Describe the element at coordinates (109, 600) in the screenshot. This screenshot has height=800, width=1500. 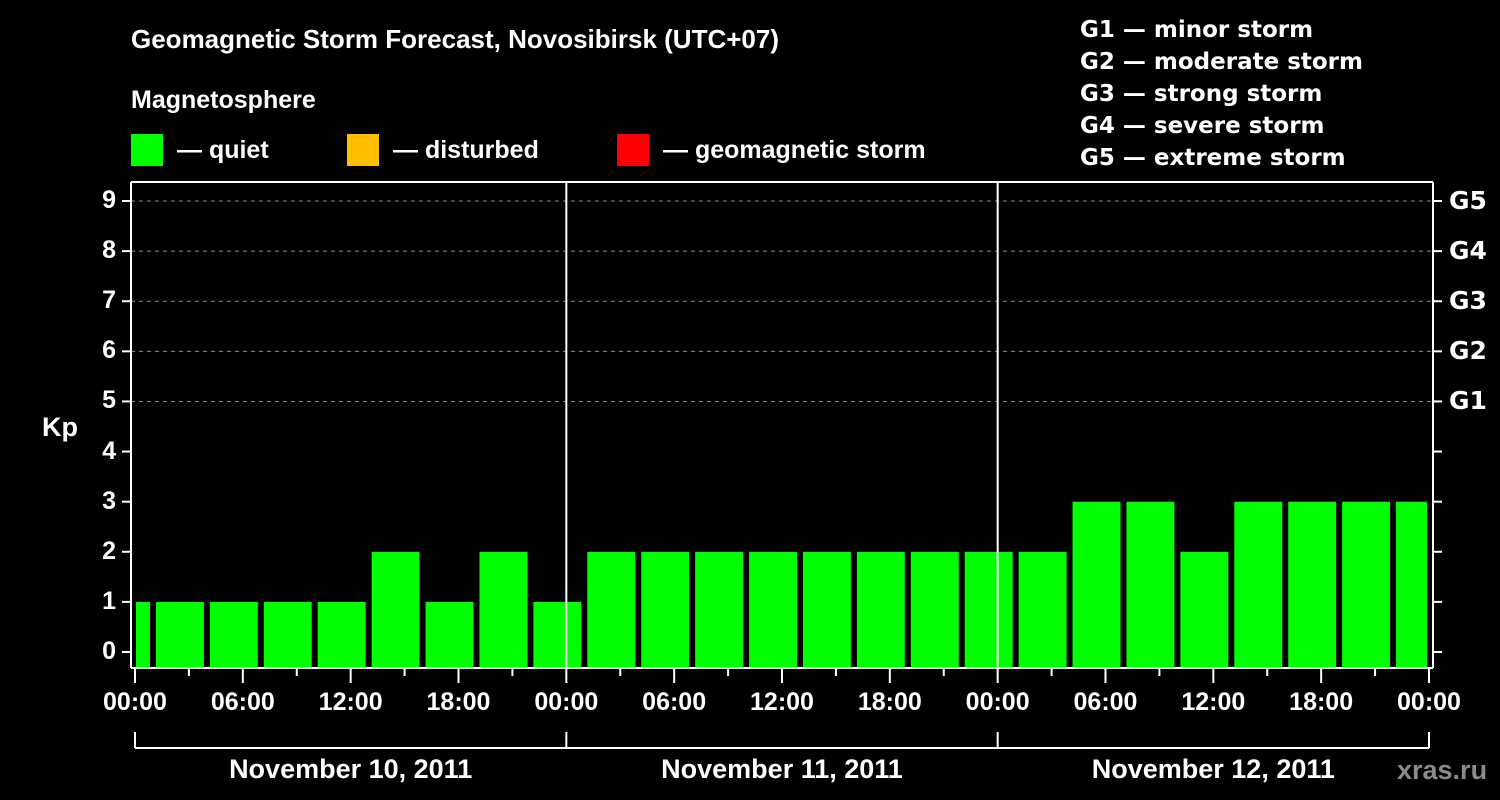
I see `y-tick-label: 1` at that location.